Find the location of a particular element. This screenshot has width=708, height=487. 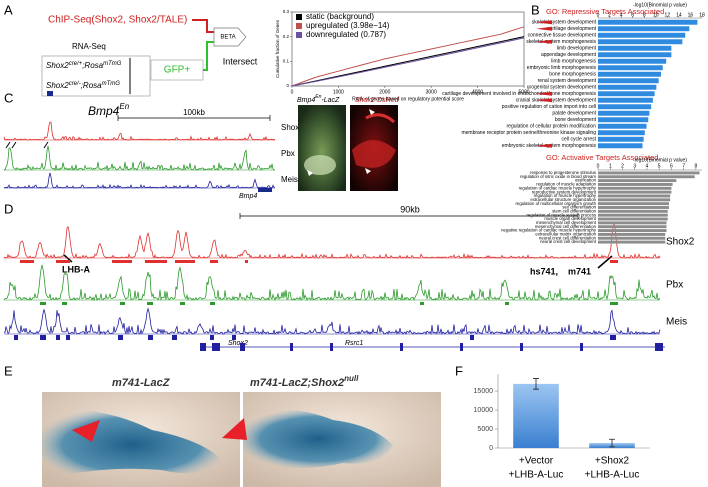

error-bar is located at coordinates (536, 384).